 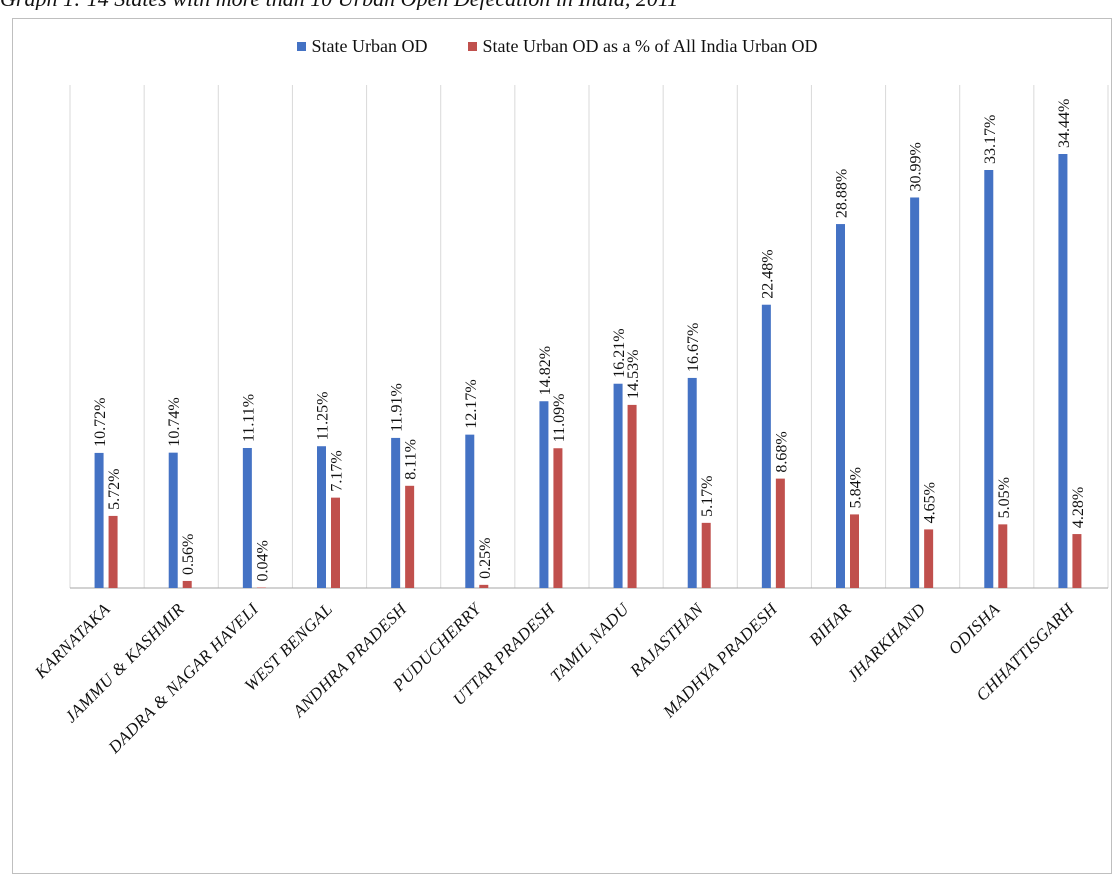 What do you see at coordinates (916, 166) in the screenshot?
I see `data-label-series-1: 30.99%` at bounding box center [916, 166].